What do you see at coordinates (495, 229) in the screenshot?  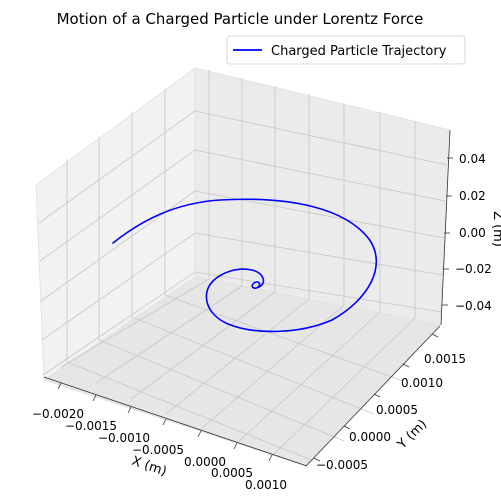 I see `z-axis-label: Z (m)` at bounding box center [495, 229].